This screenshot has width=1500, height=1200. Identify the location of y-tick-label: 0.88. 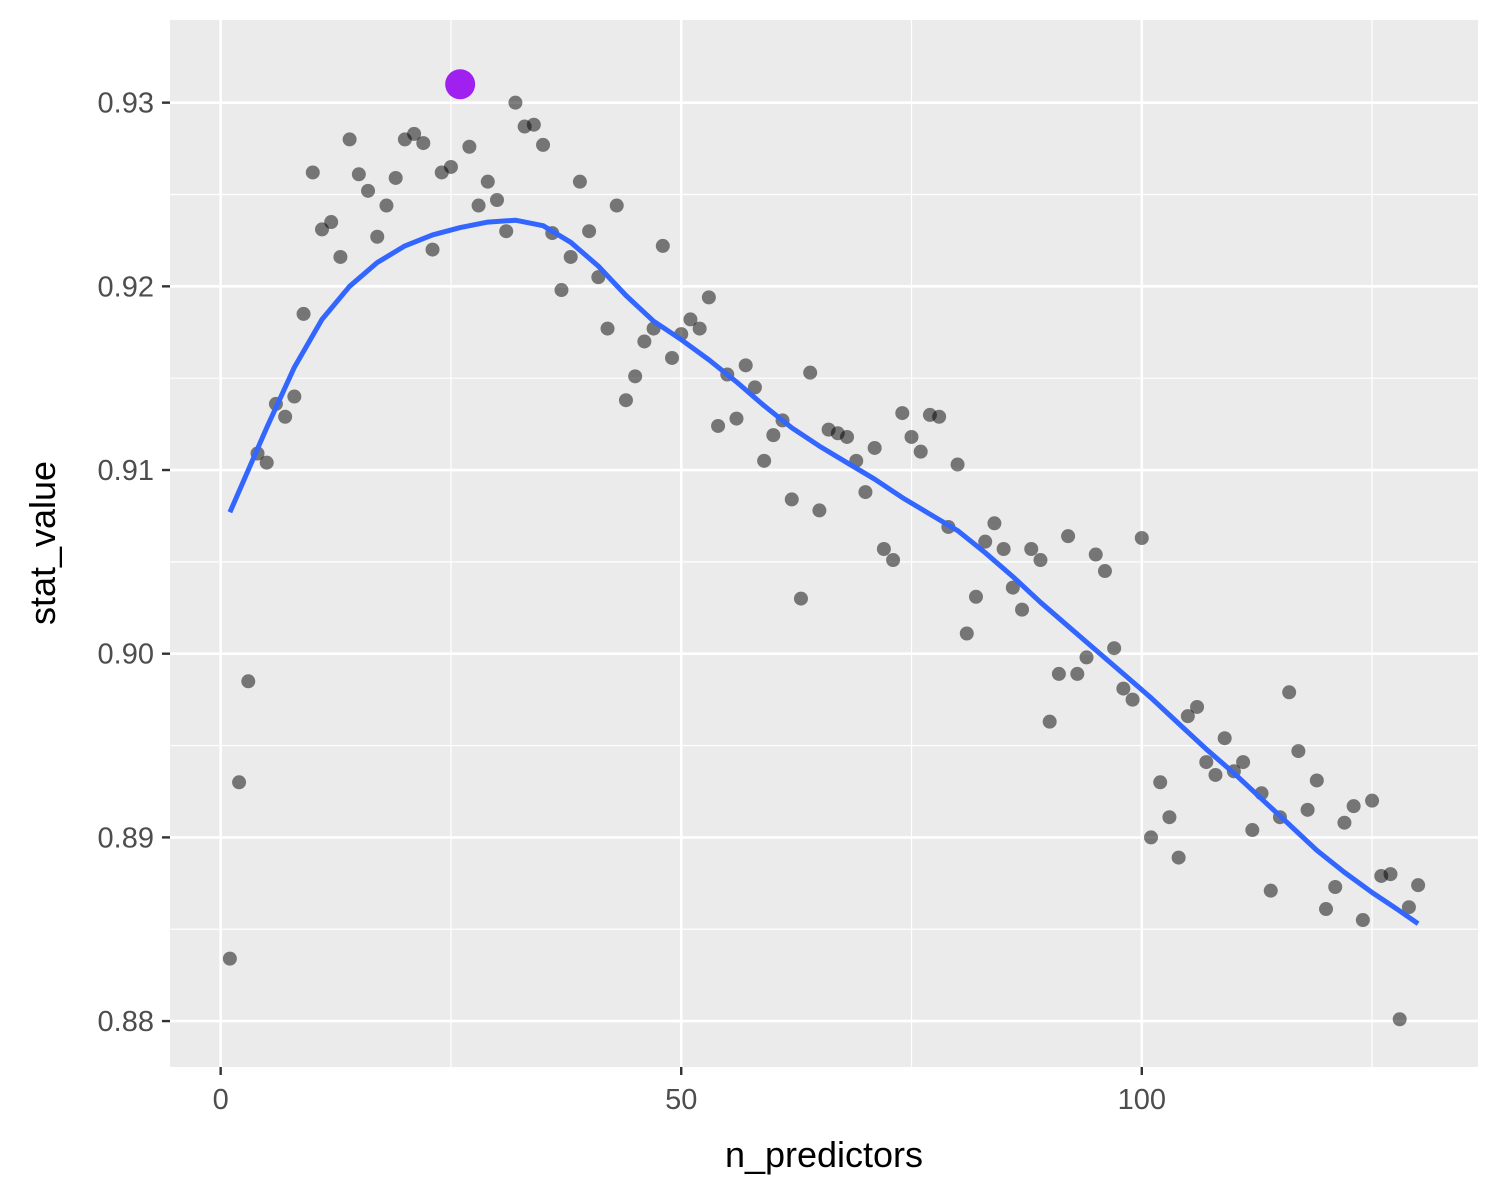
(126, 1022).